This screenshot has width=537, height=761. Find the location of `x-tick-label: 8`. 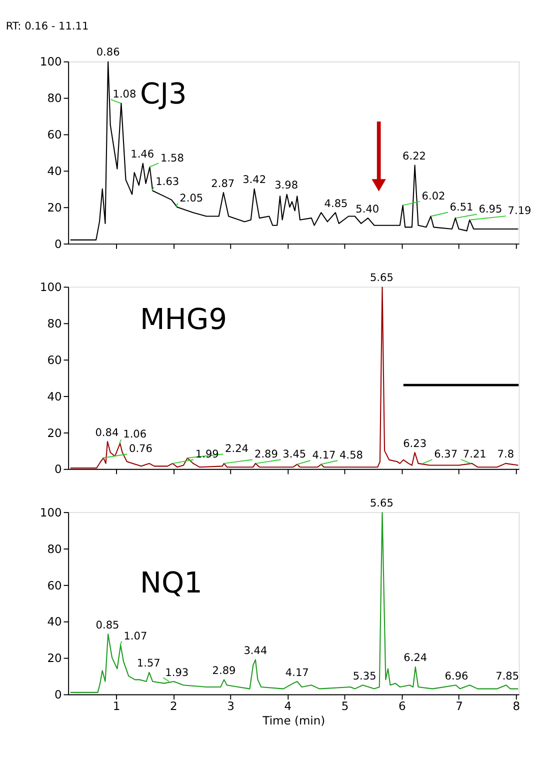

x-tick-label: 8 is located at coordinates (516, 706).